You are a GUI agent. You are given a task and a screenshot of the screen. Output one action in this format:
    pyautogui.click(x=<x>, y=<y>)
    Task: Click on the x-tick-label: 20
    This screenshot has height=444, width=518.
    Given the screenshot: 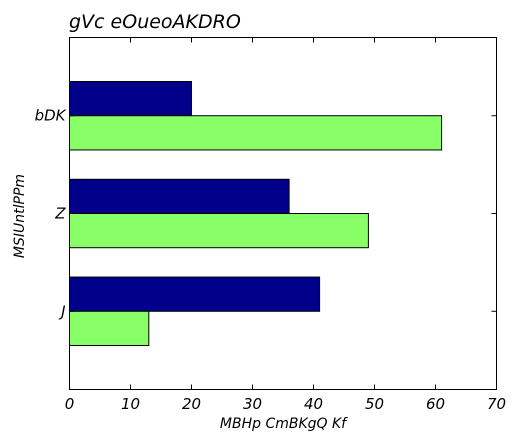 What is the action you would take?
    pyautogui.click(x=191, y=404)
    